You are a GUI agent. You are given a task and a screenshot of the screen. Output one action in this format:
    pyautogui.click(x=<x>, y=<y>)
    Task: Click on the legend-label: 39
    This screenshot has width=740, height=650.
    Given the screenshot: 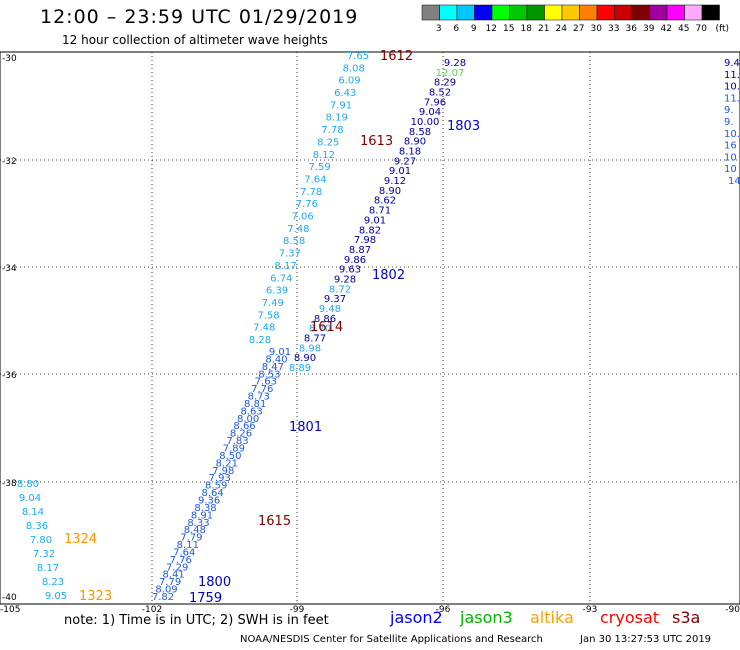 What is the action you would take?
    pyautogui.click(x=649, y=29)
    